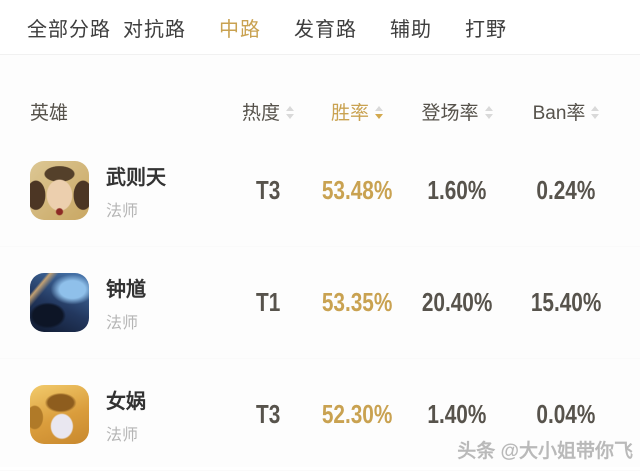  I want to click on column-header-hero: 英雄, so click(49, 113).